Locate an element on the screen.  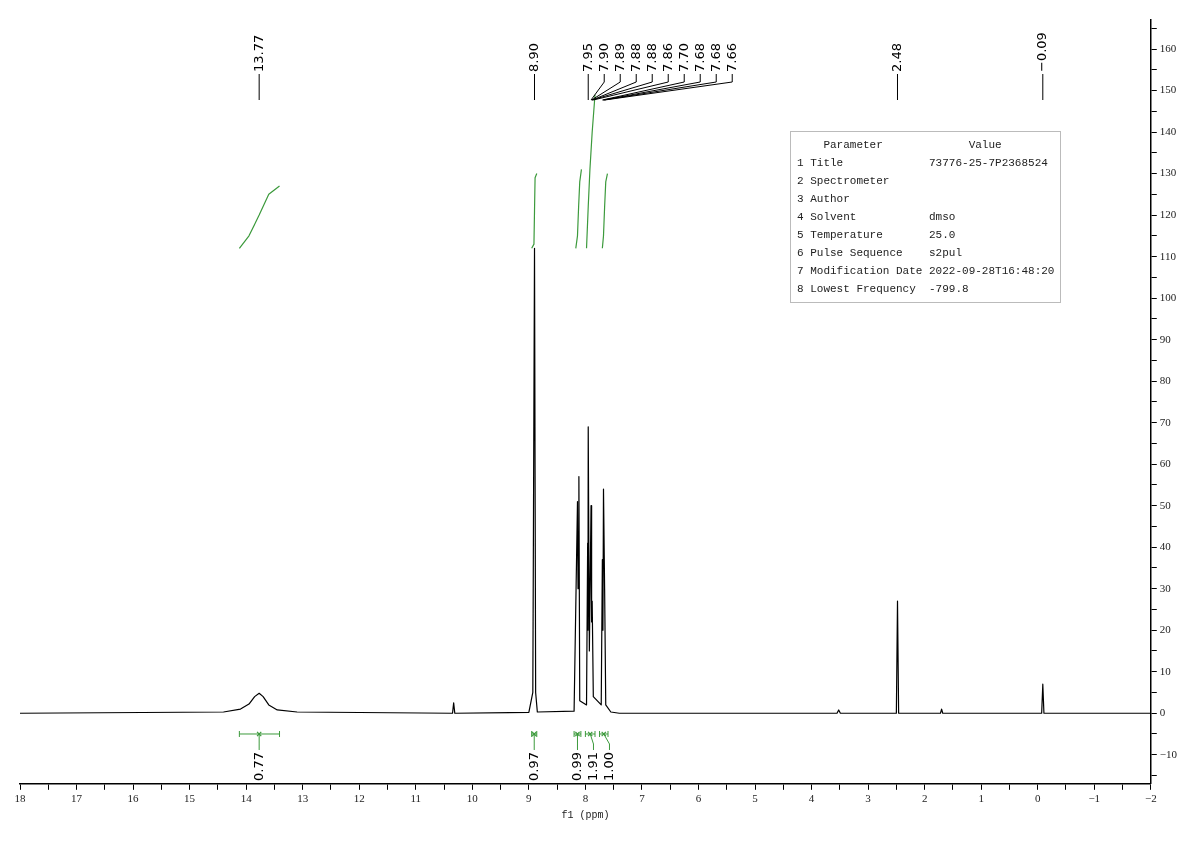
annotation: 7.86 is located at coordinates (667, 57).